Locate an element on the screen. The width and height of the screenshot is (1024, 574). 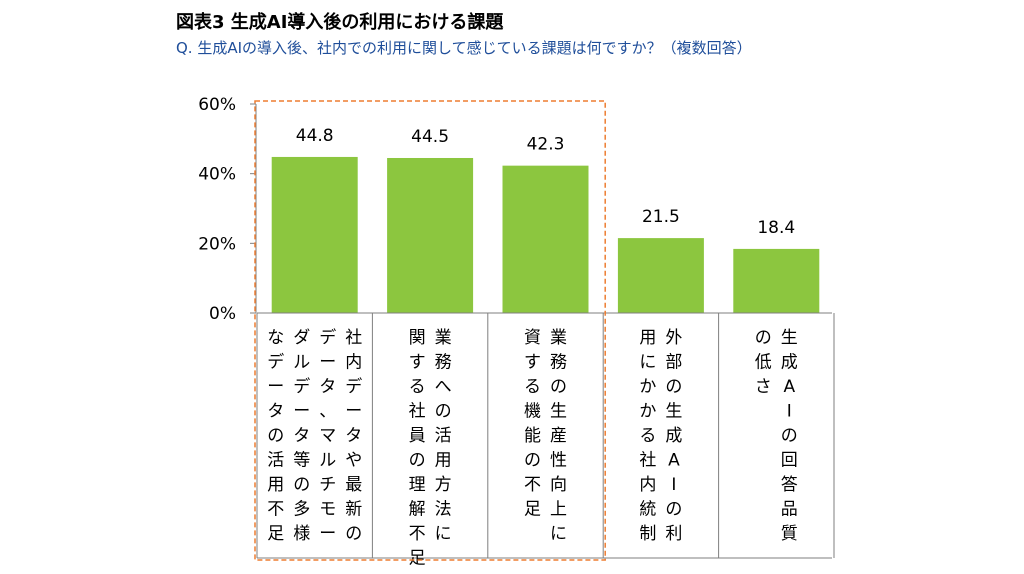
value-labels: 44.8 44.5 42.3 21.5 18.4 is located at coordinates (545, 182).